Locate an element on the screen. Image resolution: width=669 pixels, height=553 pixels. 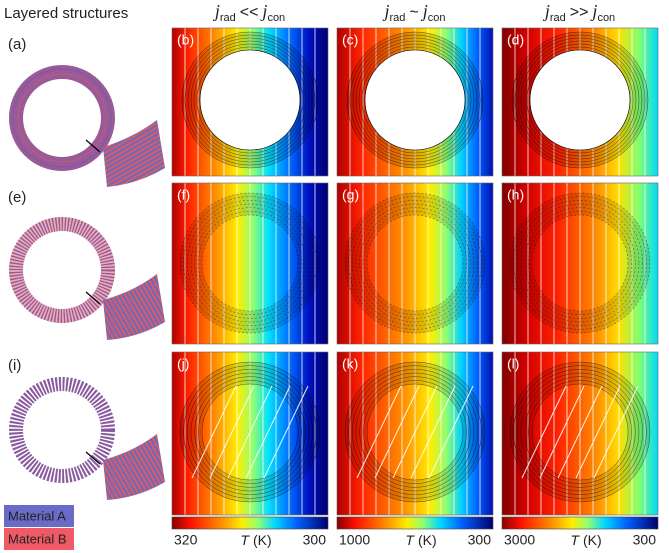
simulation-panel: (l) is located at coordinates (580, 433).